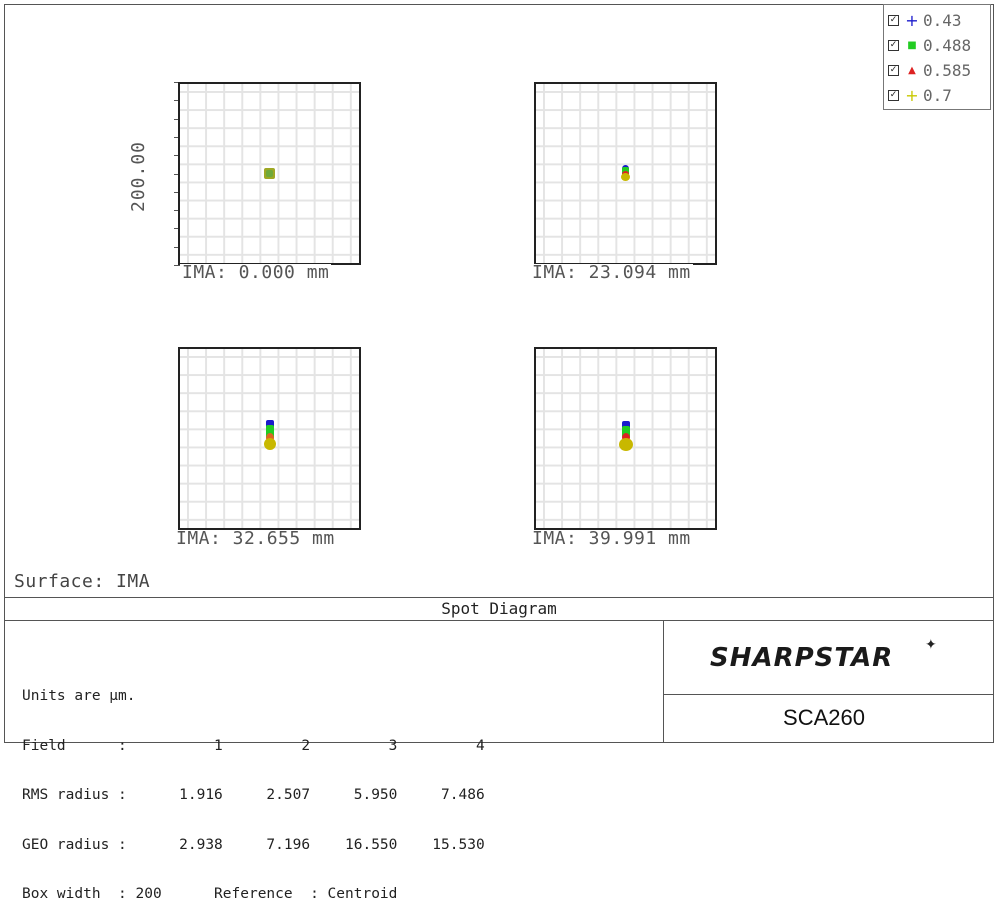 This screenshot has width=1000, height=919. I want to click on square-marker-icon: ■, so click(912, 45).